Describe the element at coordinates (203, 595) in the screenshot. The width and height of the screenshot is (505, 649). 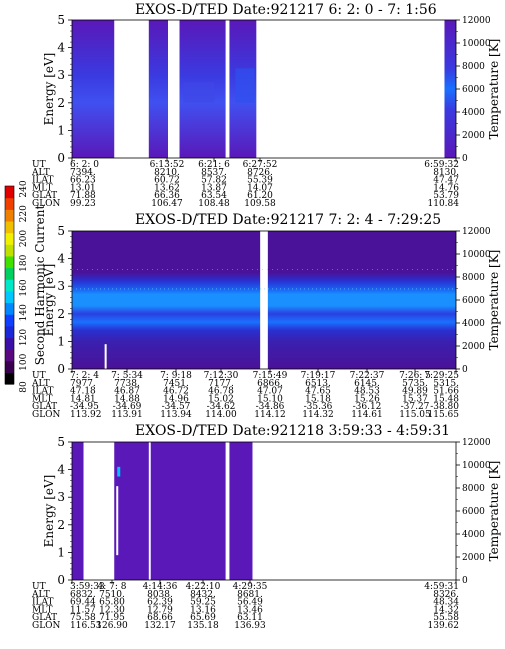
I see `table-cell: 8432.` at that location.